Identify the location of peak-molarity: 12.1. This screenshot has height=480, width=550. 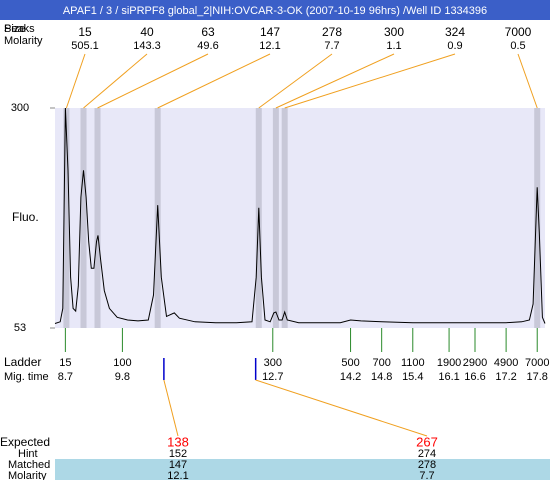
(269, 46).